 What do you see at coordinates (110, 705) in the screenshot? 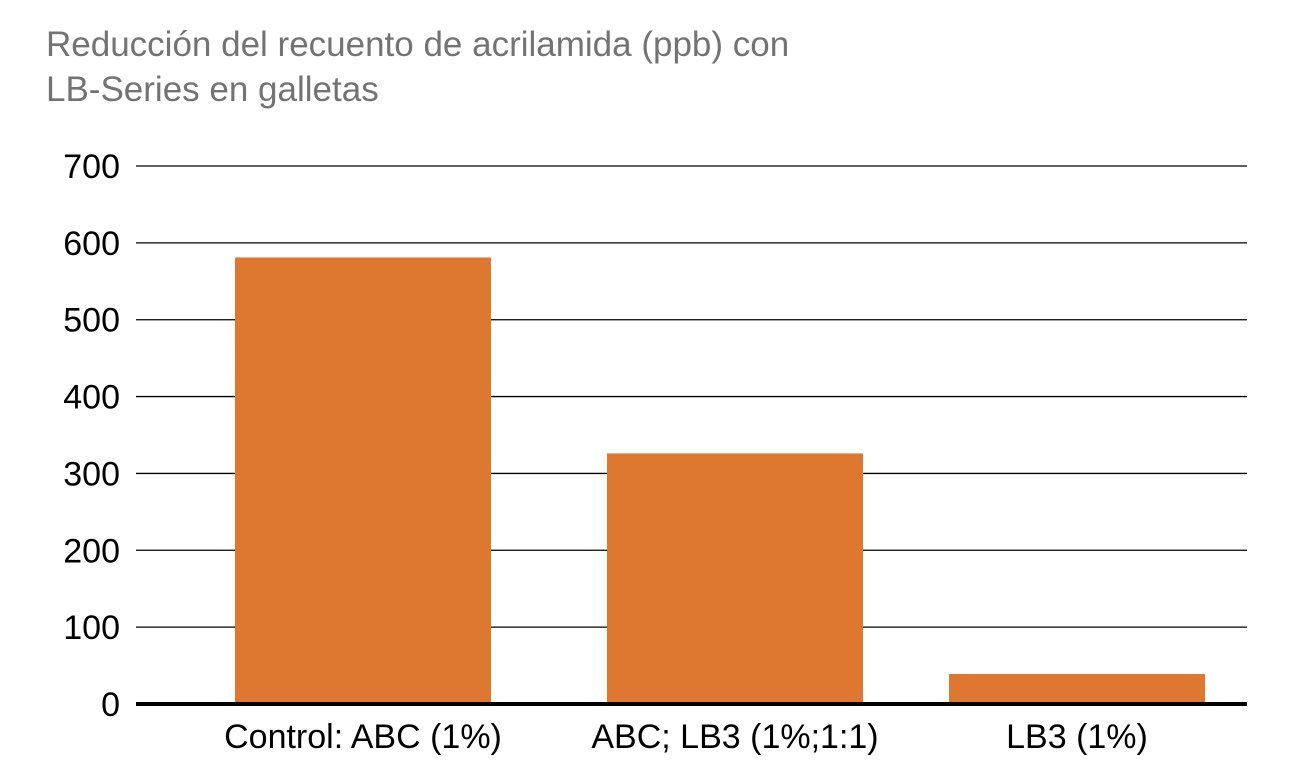
I see `y-tick-label: 0` at bounding box center [110, 705].